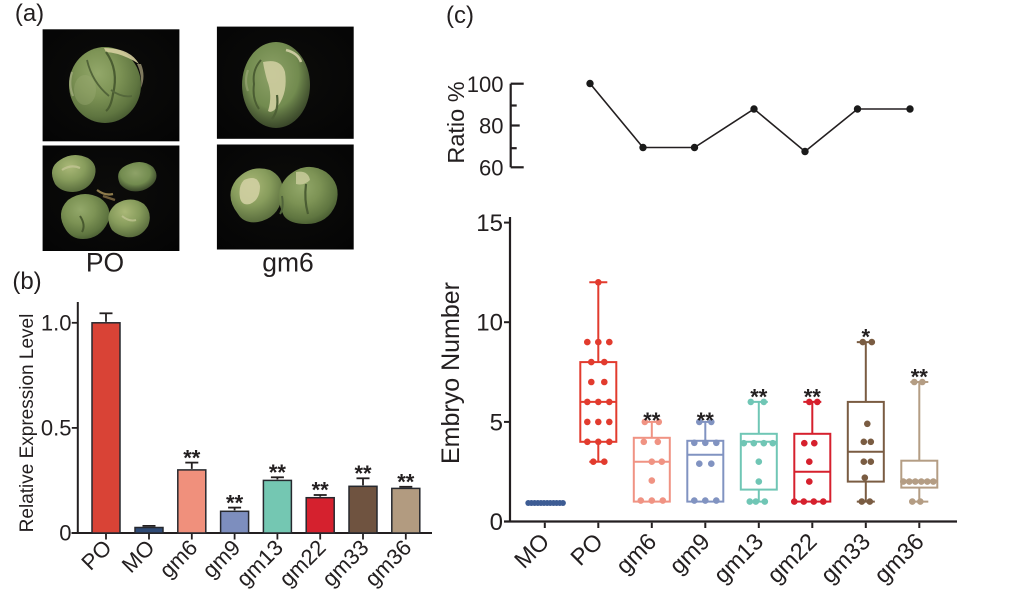  What do you see at coordinates (491, 167) in the screenshot?
I see `svg-text: 60` at bounding box center [491, 167].